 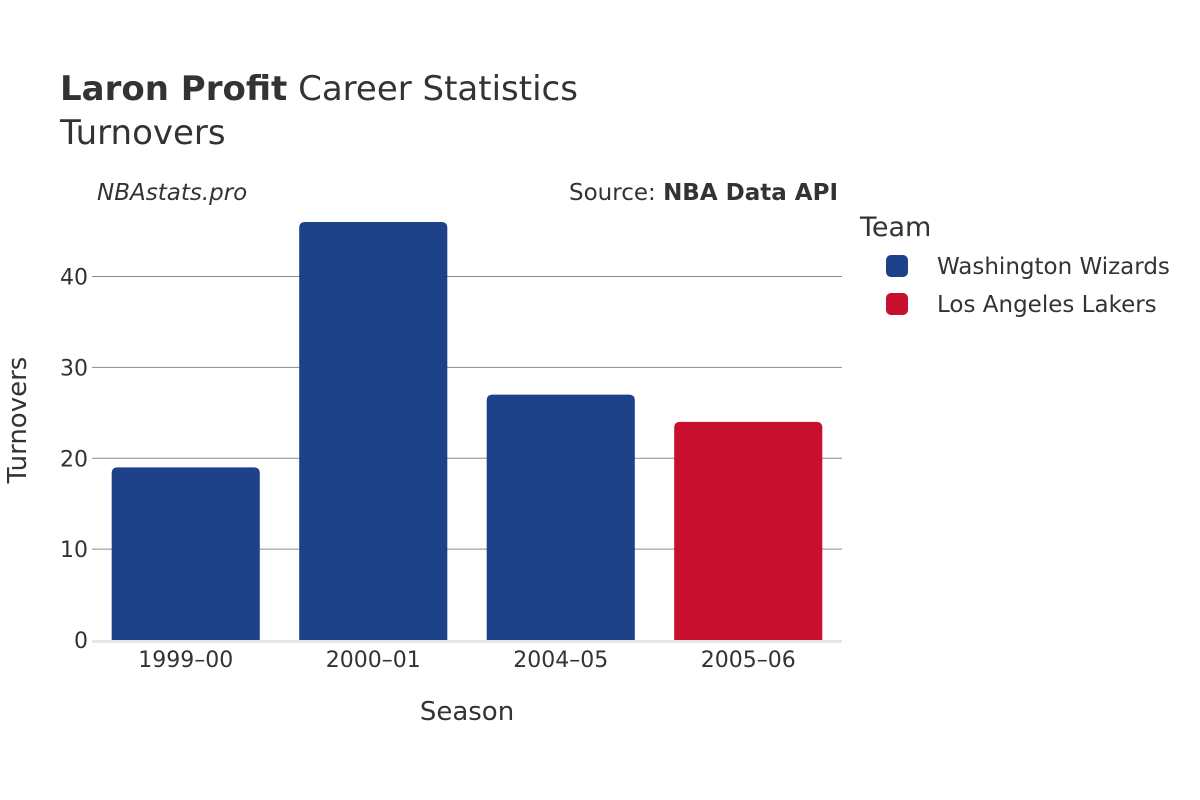 I want to click on y-tick-labels: 0 10 20 30 40, so click(x=74, y=460).